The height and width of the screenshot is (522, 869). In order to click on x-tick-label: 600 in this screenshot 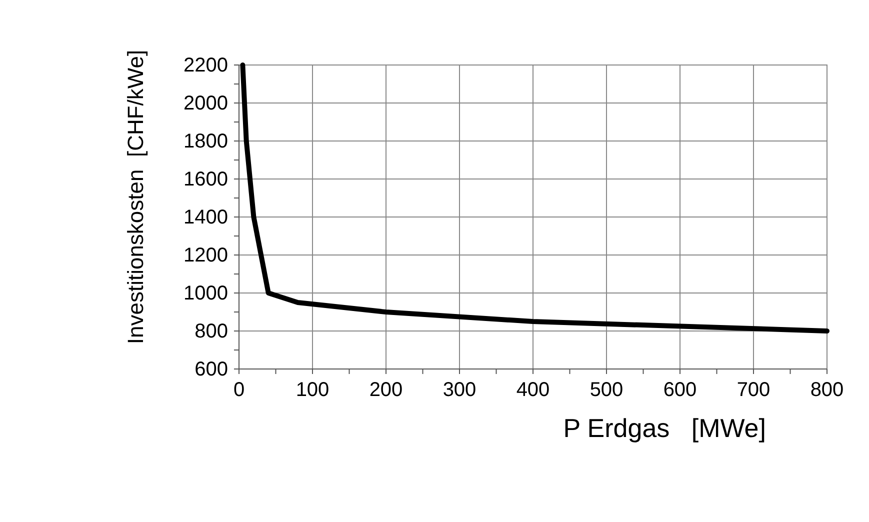, I will do `click(680, 390)`.